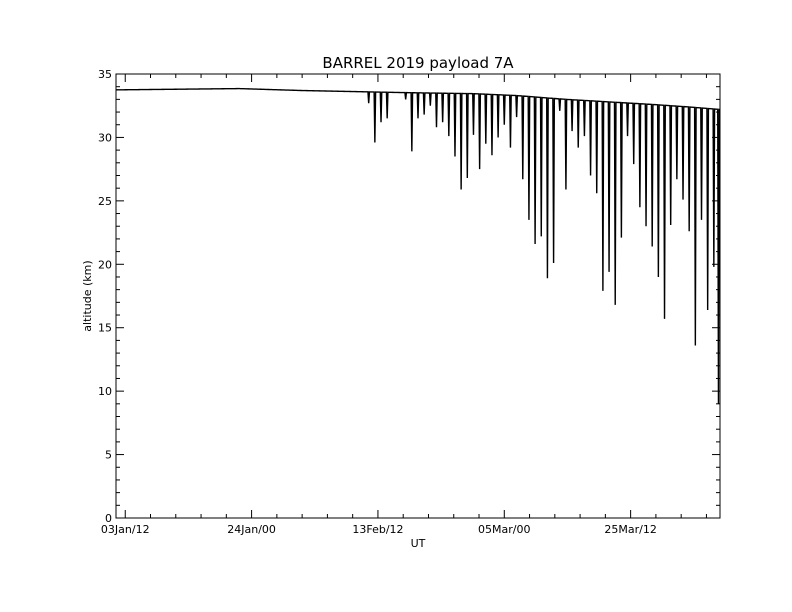 This screenshot has height=612, width=792. Describe the element at coordinates (108, 518) in the screenshot. I see `y-tick-label: 0` at that location.